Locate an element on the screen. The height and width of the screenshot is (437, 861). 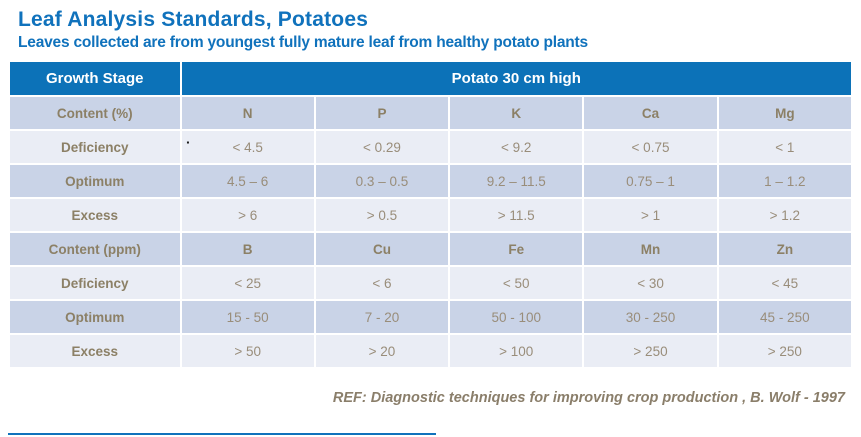
bottom-accent-line is located at coordinates (222, 434).